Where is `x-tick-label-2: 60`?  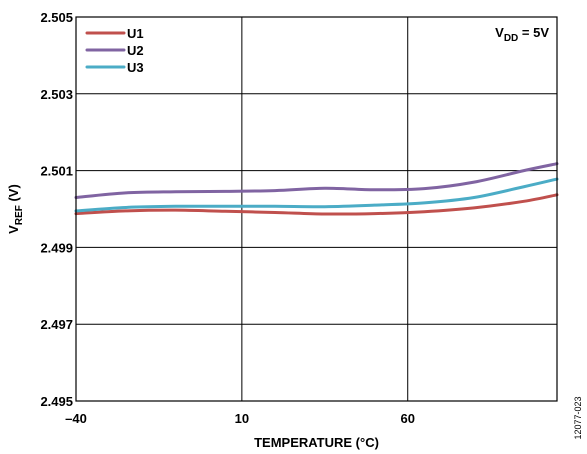 x-tick-label-2: 60 is located at coordinates (407, 418).